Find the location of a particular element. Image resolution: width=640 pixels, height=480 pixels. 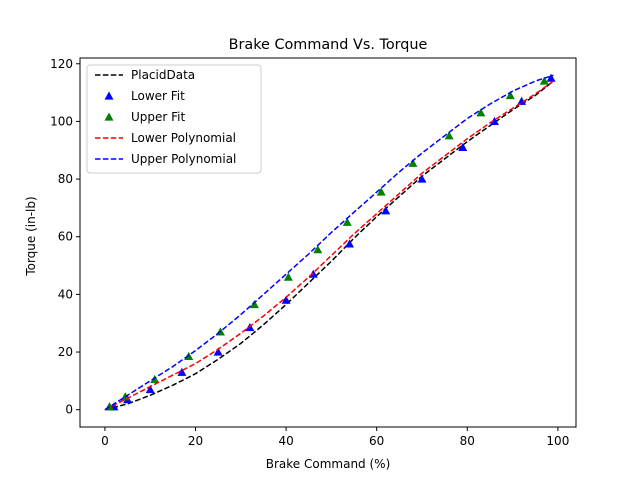

y-axis-label: Torque (in-lb) is located at coordinates (31, 236).